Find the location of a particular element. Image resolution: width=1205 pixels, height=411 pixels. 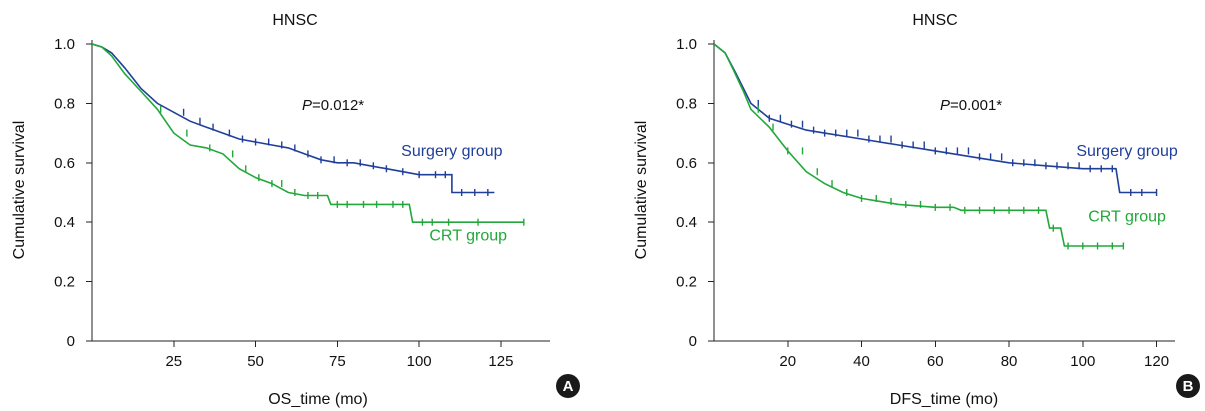

panel-b-x-axis-title: DFS_time (mo) is located at coordinates (944, 399).